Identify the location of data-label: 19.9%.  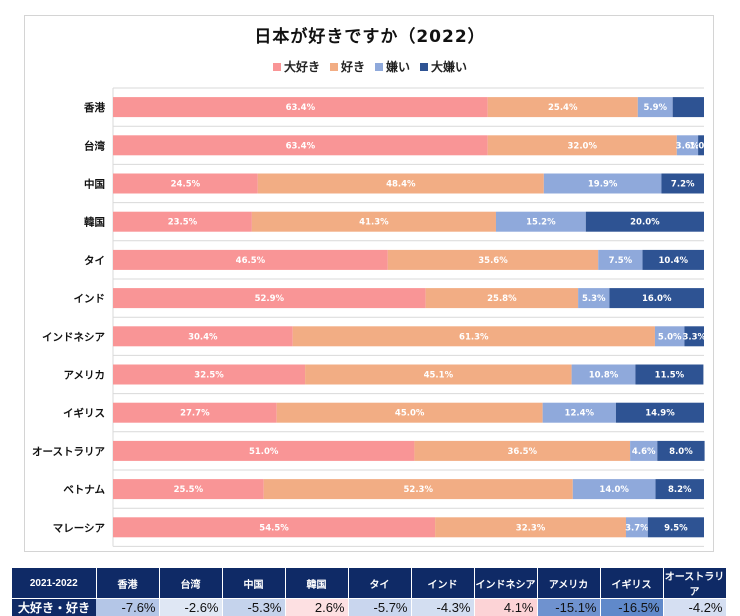
(603, 185).